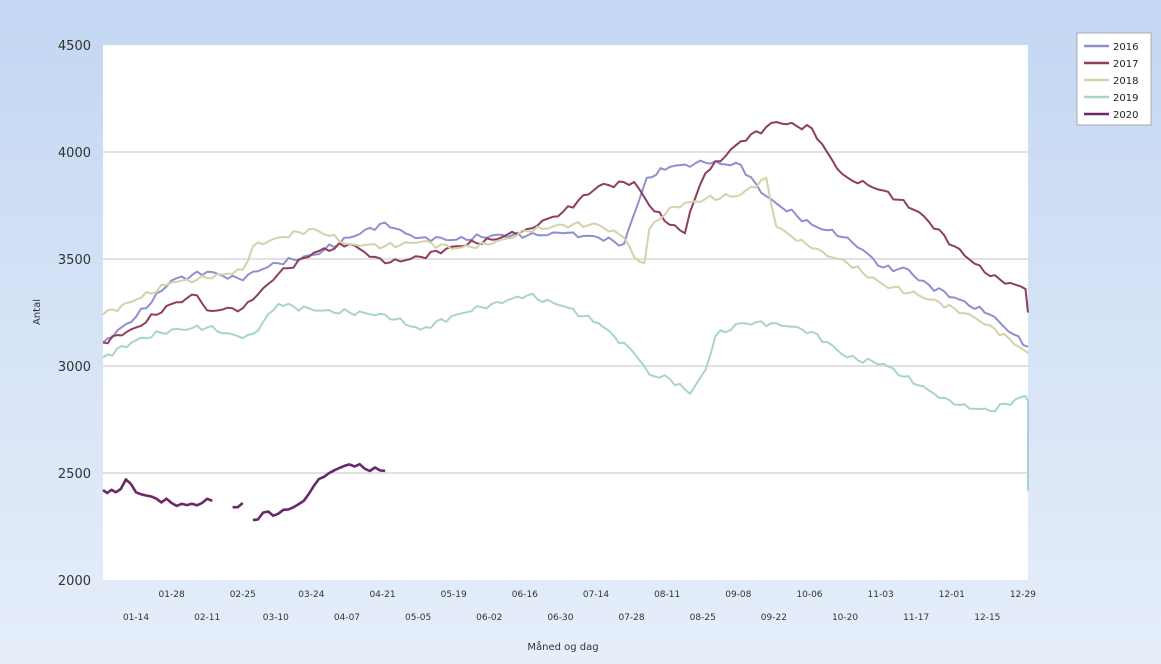 Image resolution: width=1161 pixels, height=664 pixels. I want to click on legend: 2016 2017 2018 2019 2020, so click(1114, 79).